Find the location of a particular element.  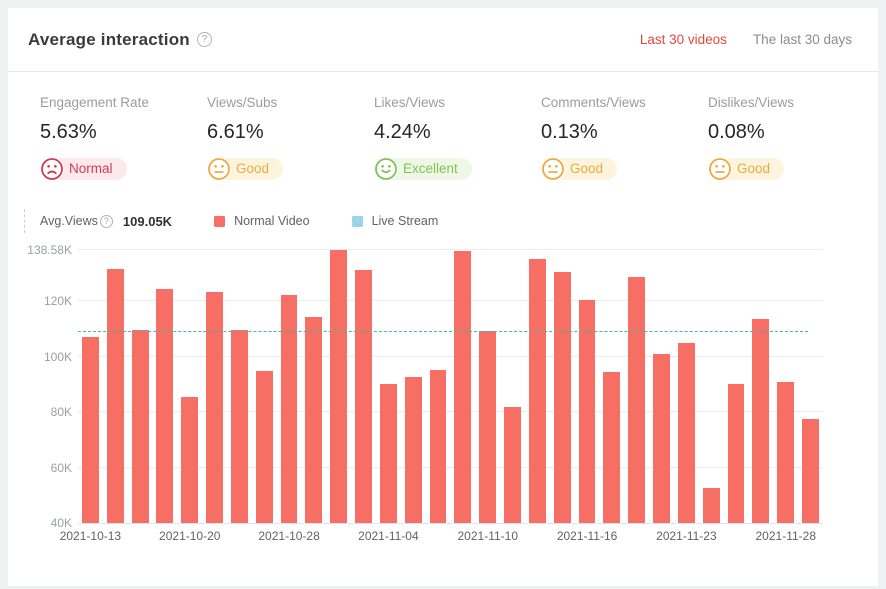

legend-item-normal-video: Normal Video is located at coordinates (262, 221).